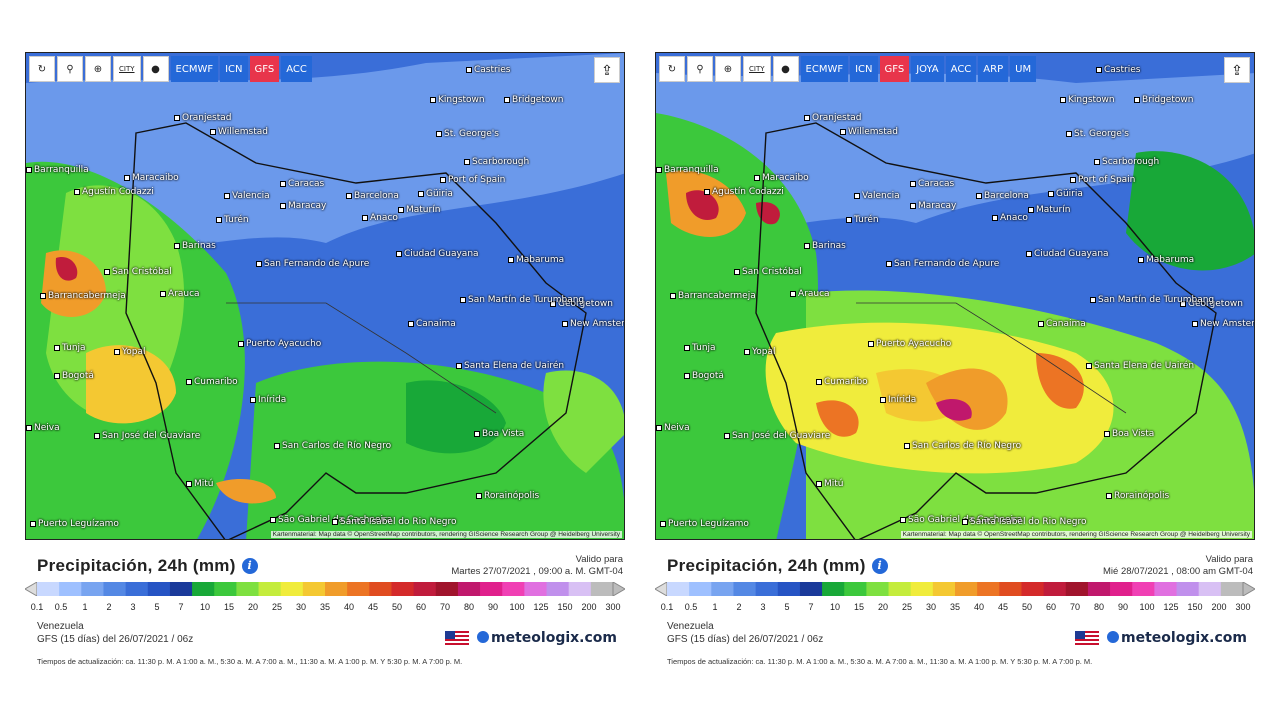  What do you see at coordinates (536, 260) in the screenshot?
I see `city-label: Mabaruma` at bounding box center [536, 260].